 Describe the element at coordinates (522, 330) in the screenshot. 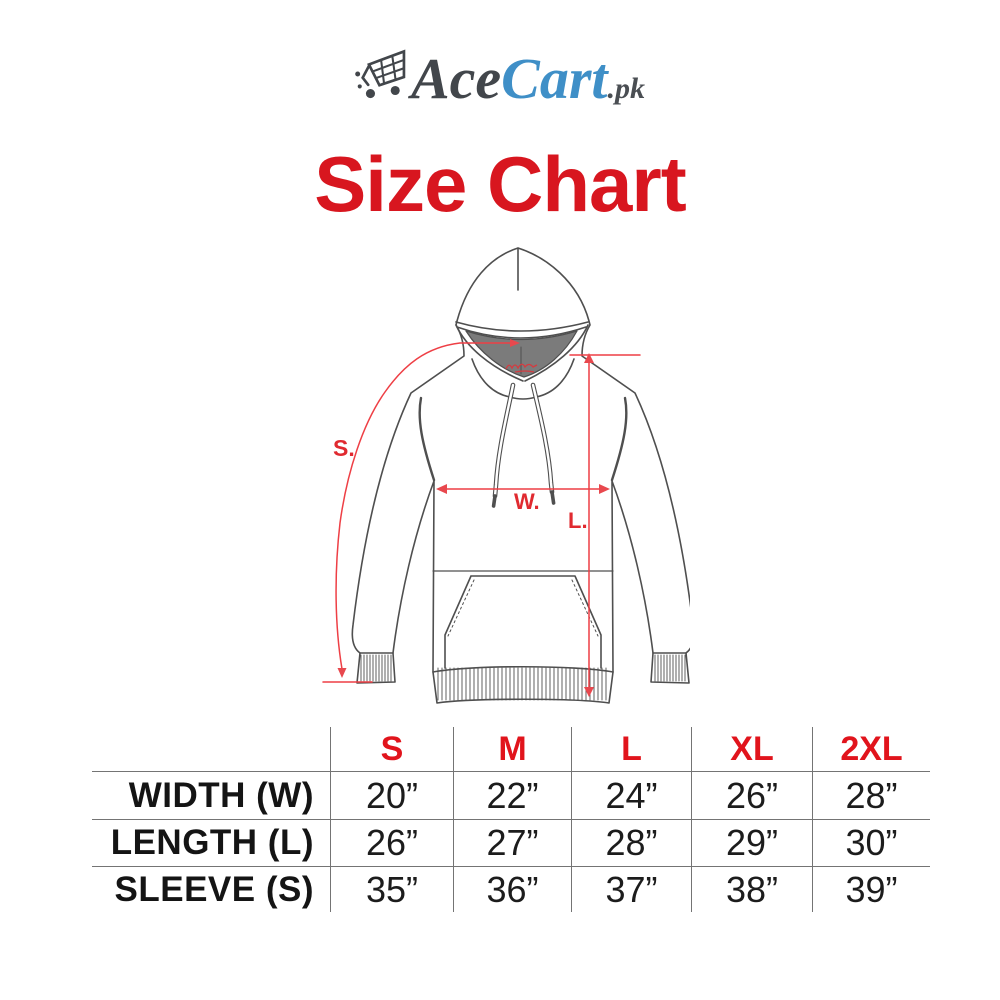

I see `hood-brim` at that location.